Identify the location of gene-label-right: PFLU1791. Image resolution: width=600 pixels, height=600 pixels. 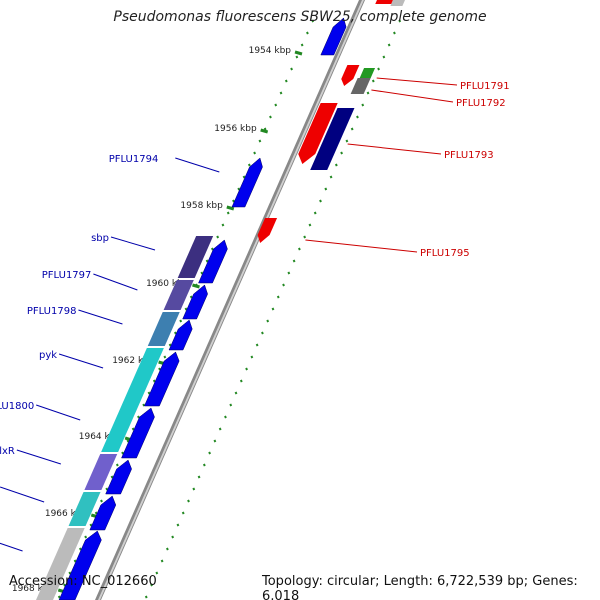
(485, 86).